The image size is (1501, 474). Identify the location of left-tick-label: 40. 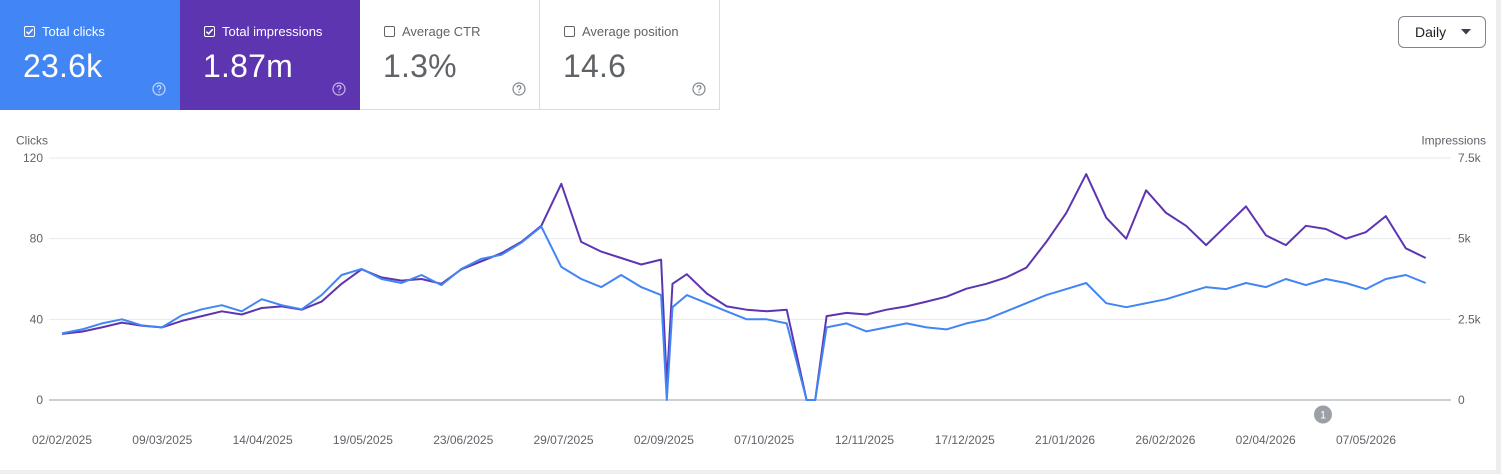
(37, 319).